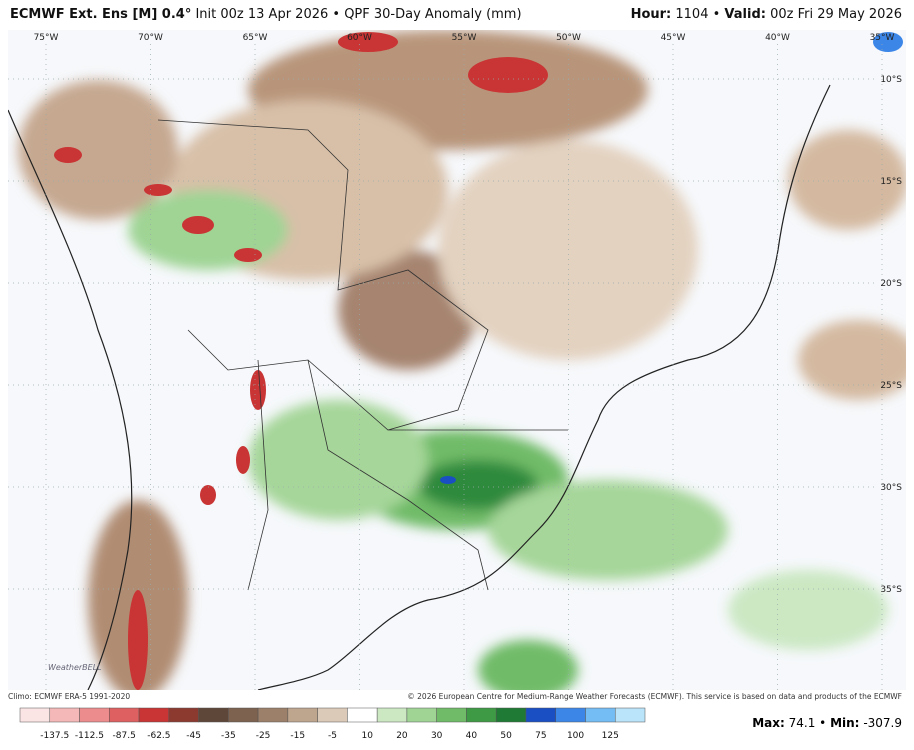 Image resolution: width=914 pixels, height=750 pixels. I want to click on init: Init 00z 13 Apr 2026, so click(262, 14).